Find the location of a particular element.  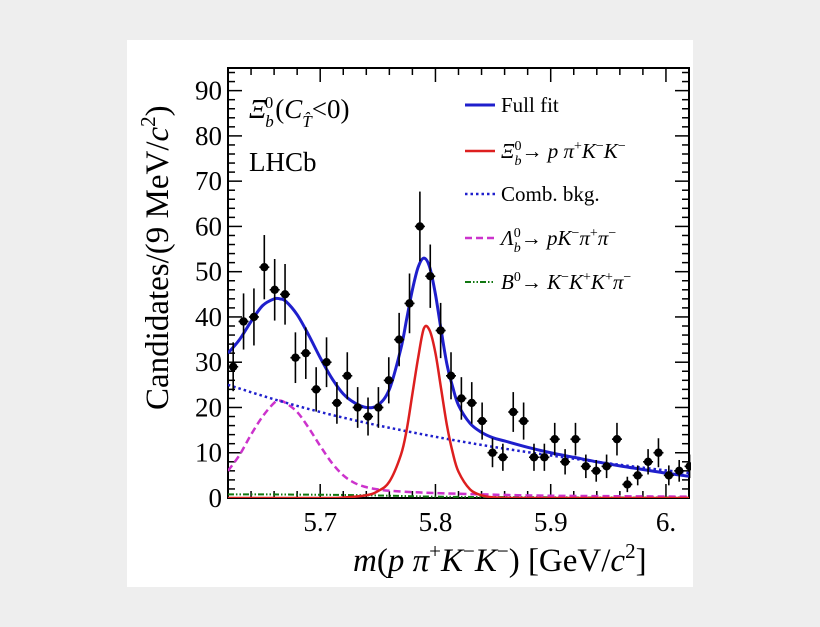

x-tick-label: 5.7 is located at coordinates (320, 522).